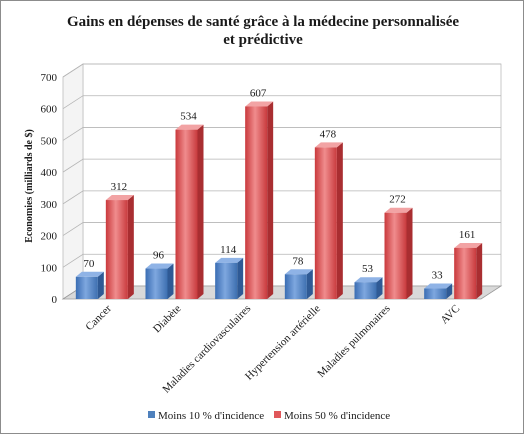  What do you see at coordinates (353, 341) in the screenshot?
I see `x-category-label: Maladies pulmonaires` at bounding box center [353, 341].